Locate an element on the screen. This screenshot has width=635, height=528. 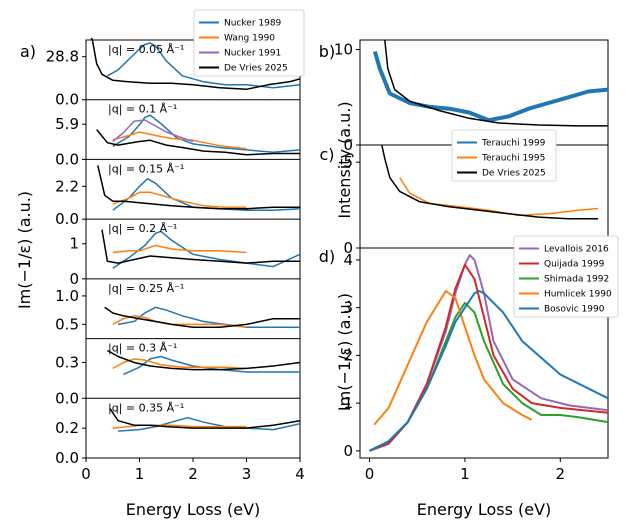
series-humlicek-1990 is located at coordinates (453, 358).